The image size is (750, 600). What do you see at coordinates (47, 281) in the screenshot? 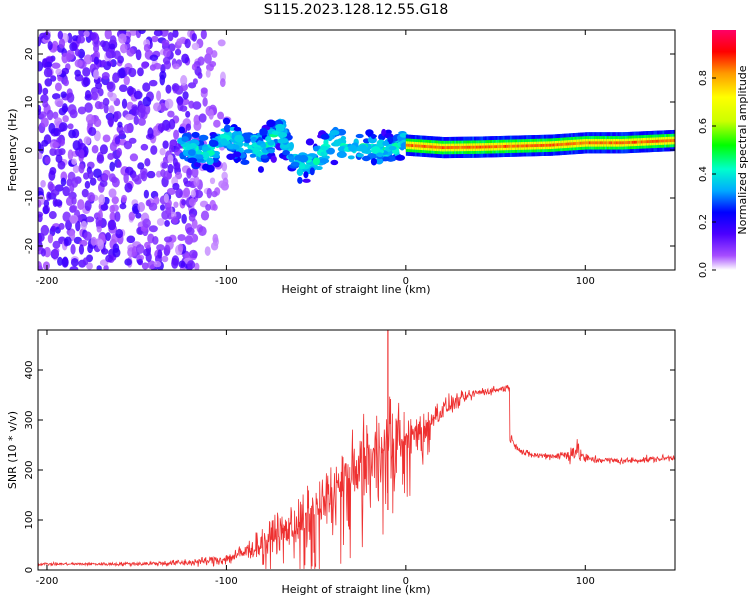
I see `x-tick-label: -200` at bounding box center [47, 281].